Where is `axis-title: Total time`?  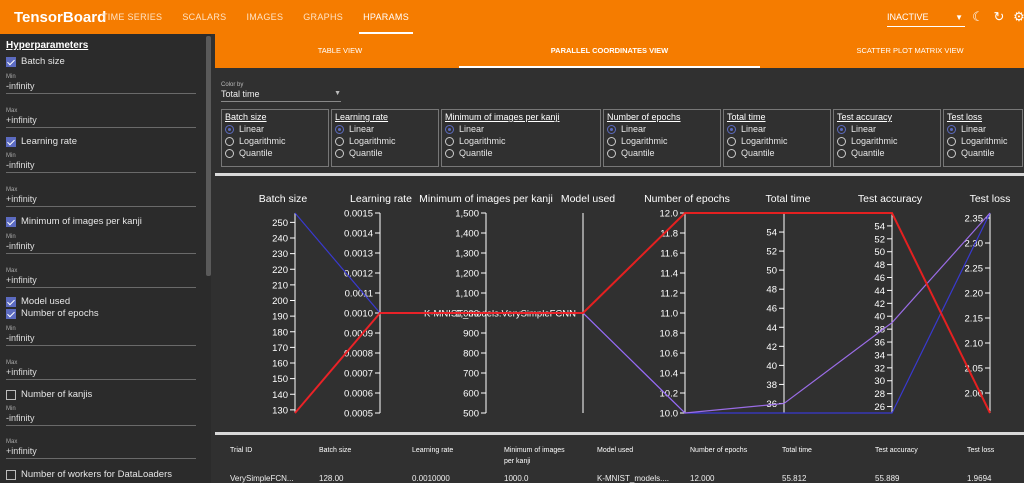
axis-title: Total time is located at coordinates (788, 199).